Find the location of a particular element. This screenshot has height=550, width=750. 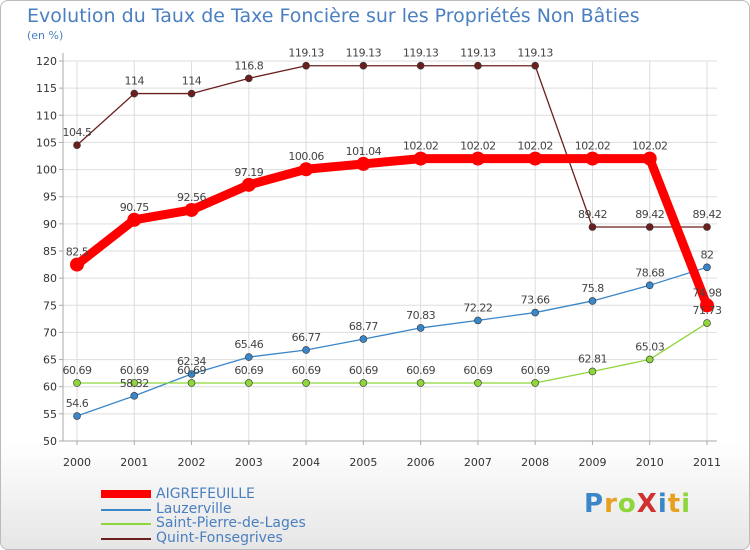

data-label: 78.68 is located at coordinates (649, 272).